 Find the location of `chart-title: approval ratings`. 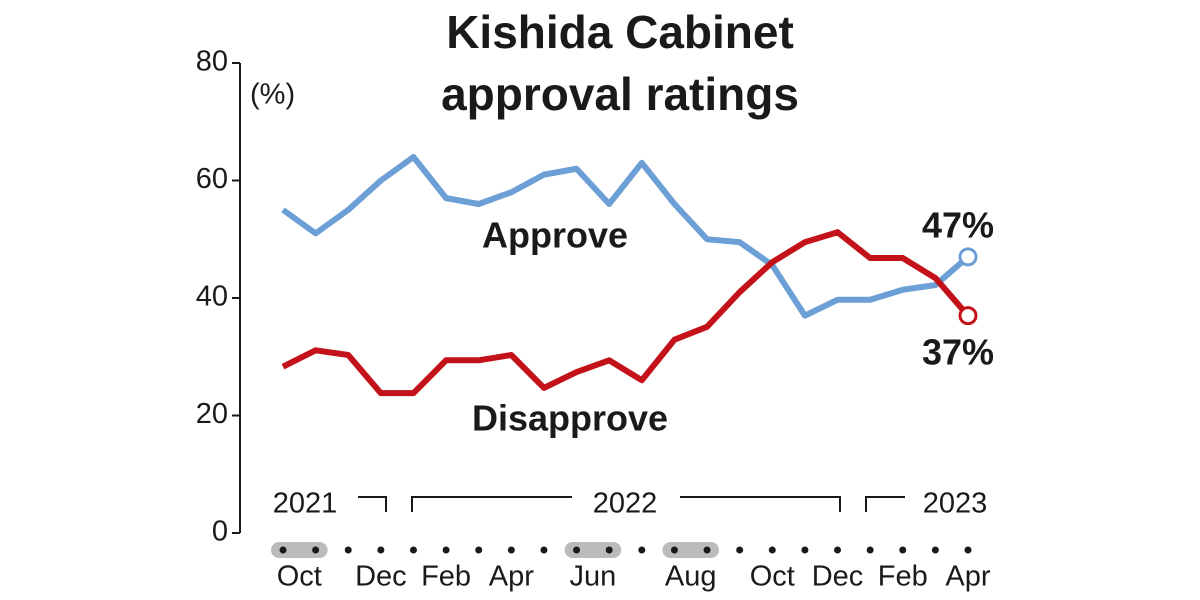

chart-title: approval ratings is located at coordinates (620, 94).